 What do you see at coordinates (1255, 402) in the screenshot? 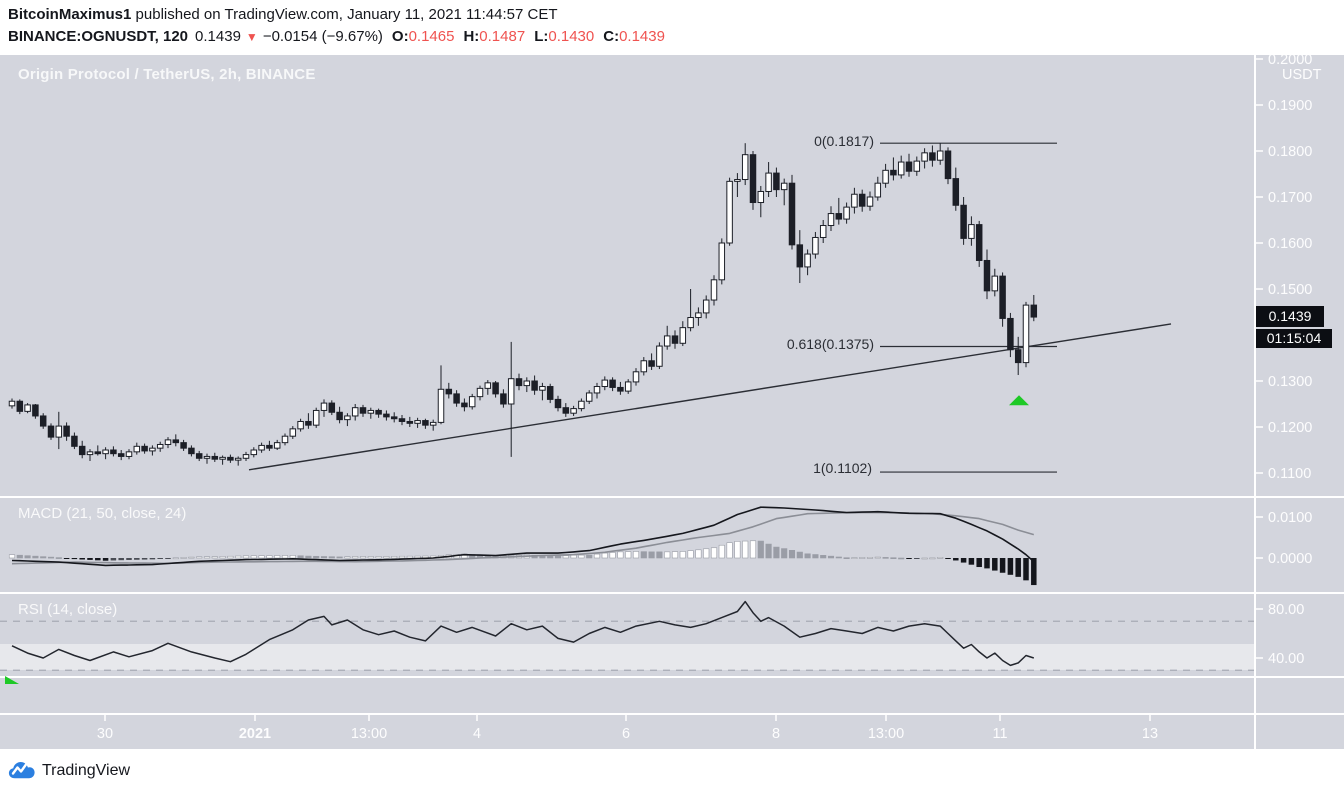
I see `price-axis-separator` at bounding box center [1255, 402].